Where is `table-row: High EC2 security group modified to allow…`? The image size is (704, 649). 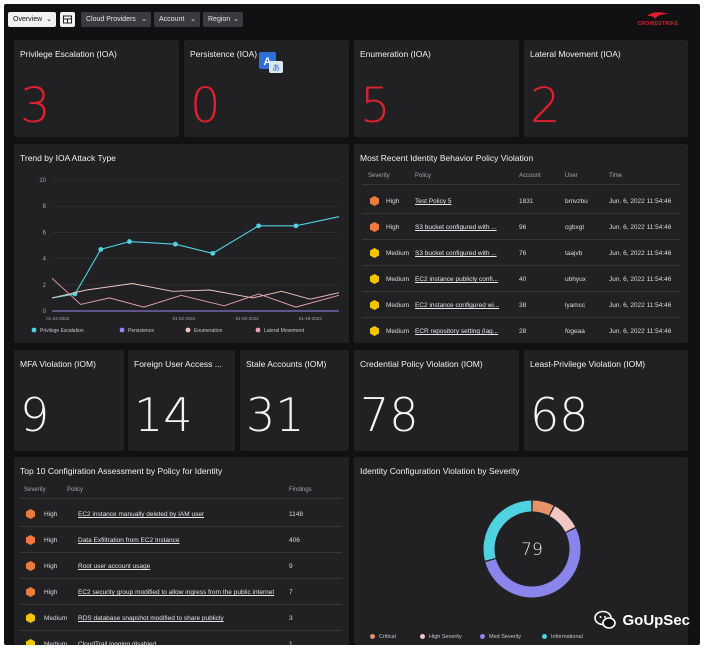 table-row: High EC2 security group modified to allow… is located at coordinates (181, 592).